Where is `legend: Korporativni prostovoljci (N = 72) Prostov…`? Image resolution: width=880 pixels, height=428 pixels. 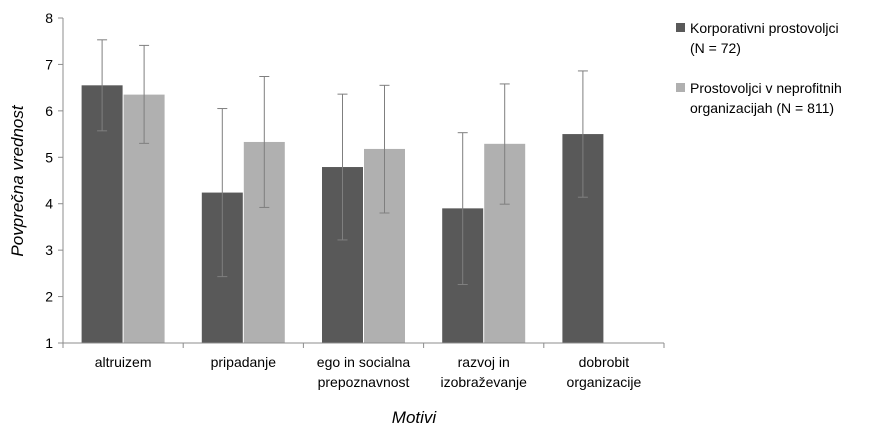
legend: Korporativni prostovoljci (N = 72) Prostov… is located at coordinates (776, 75).